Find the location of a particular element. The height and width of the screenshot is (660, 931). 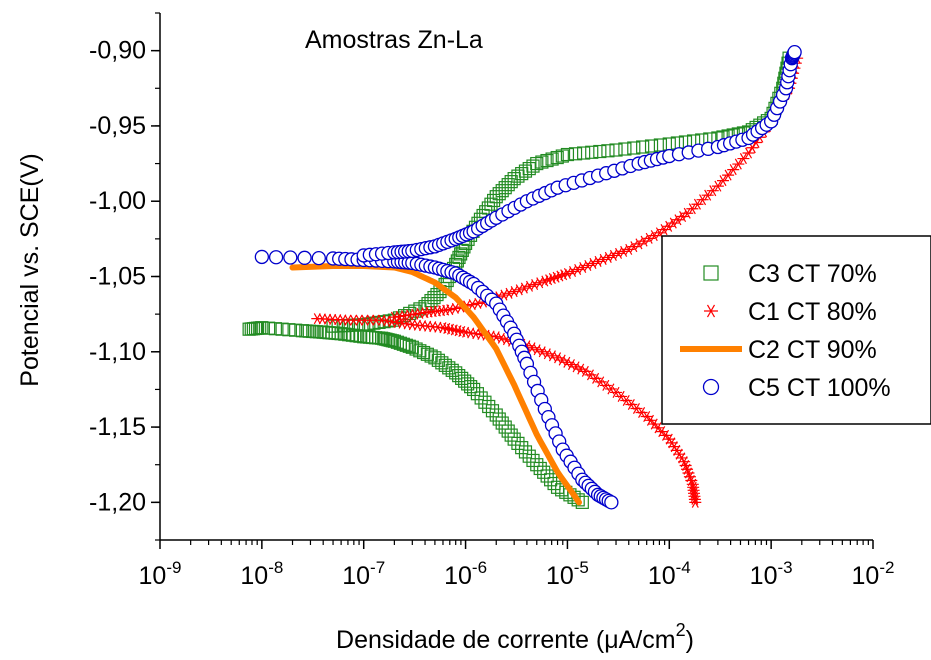

y-tick-label: -1,00 is located at coordinates (117, 201).